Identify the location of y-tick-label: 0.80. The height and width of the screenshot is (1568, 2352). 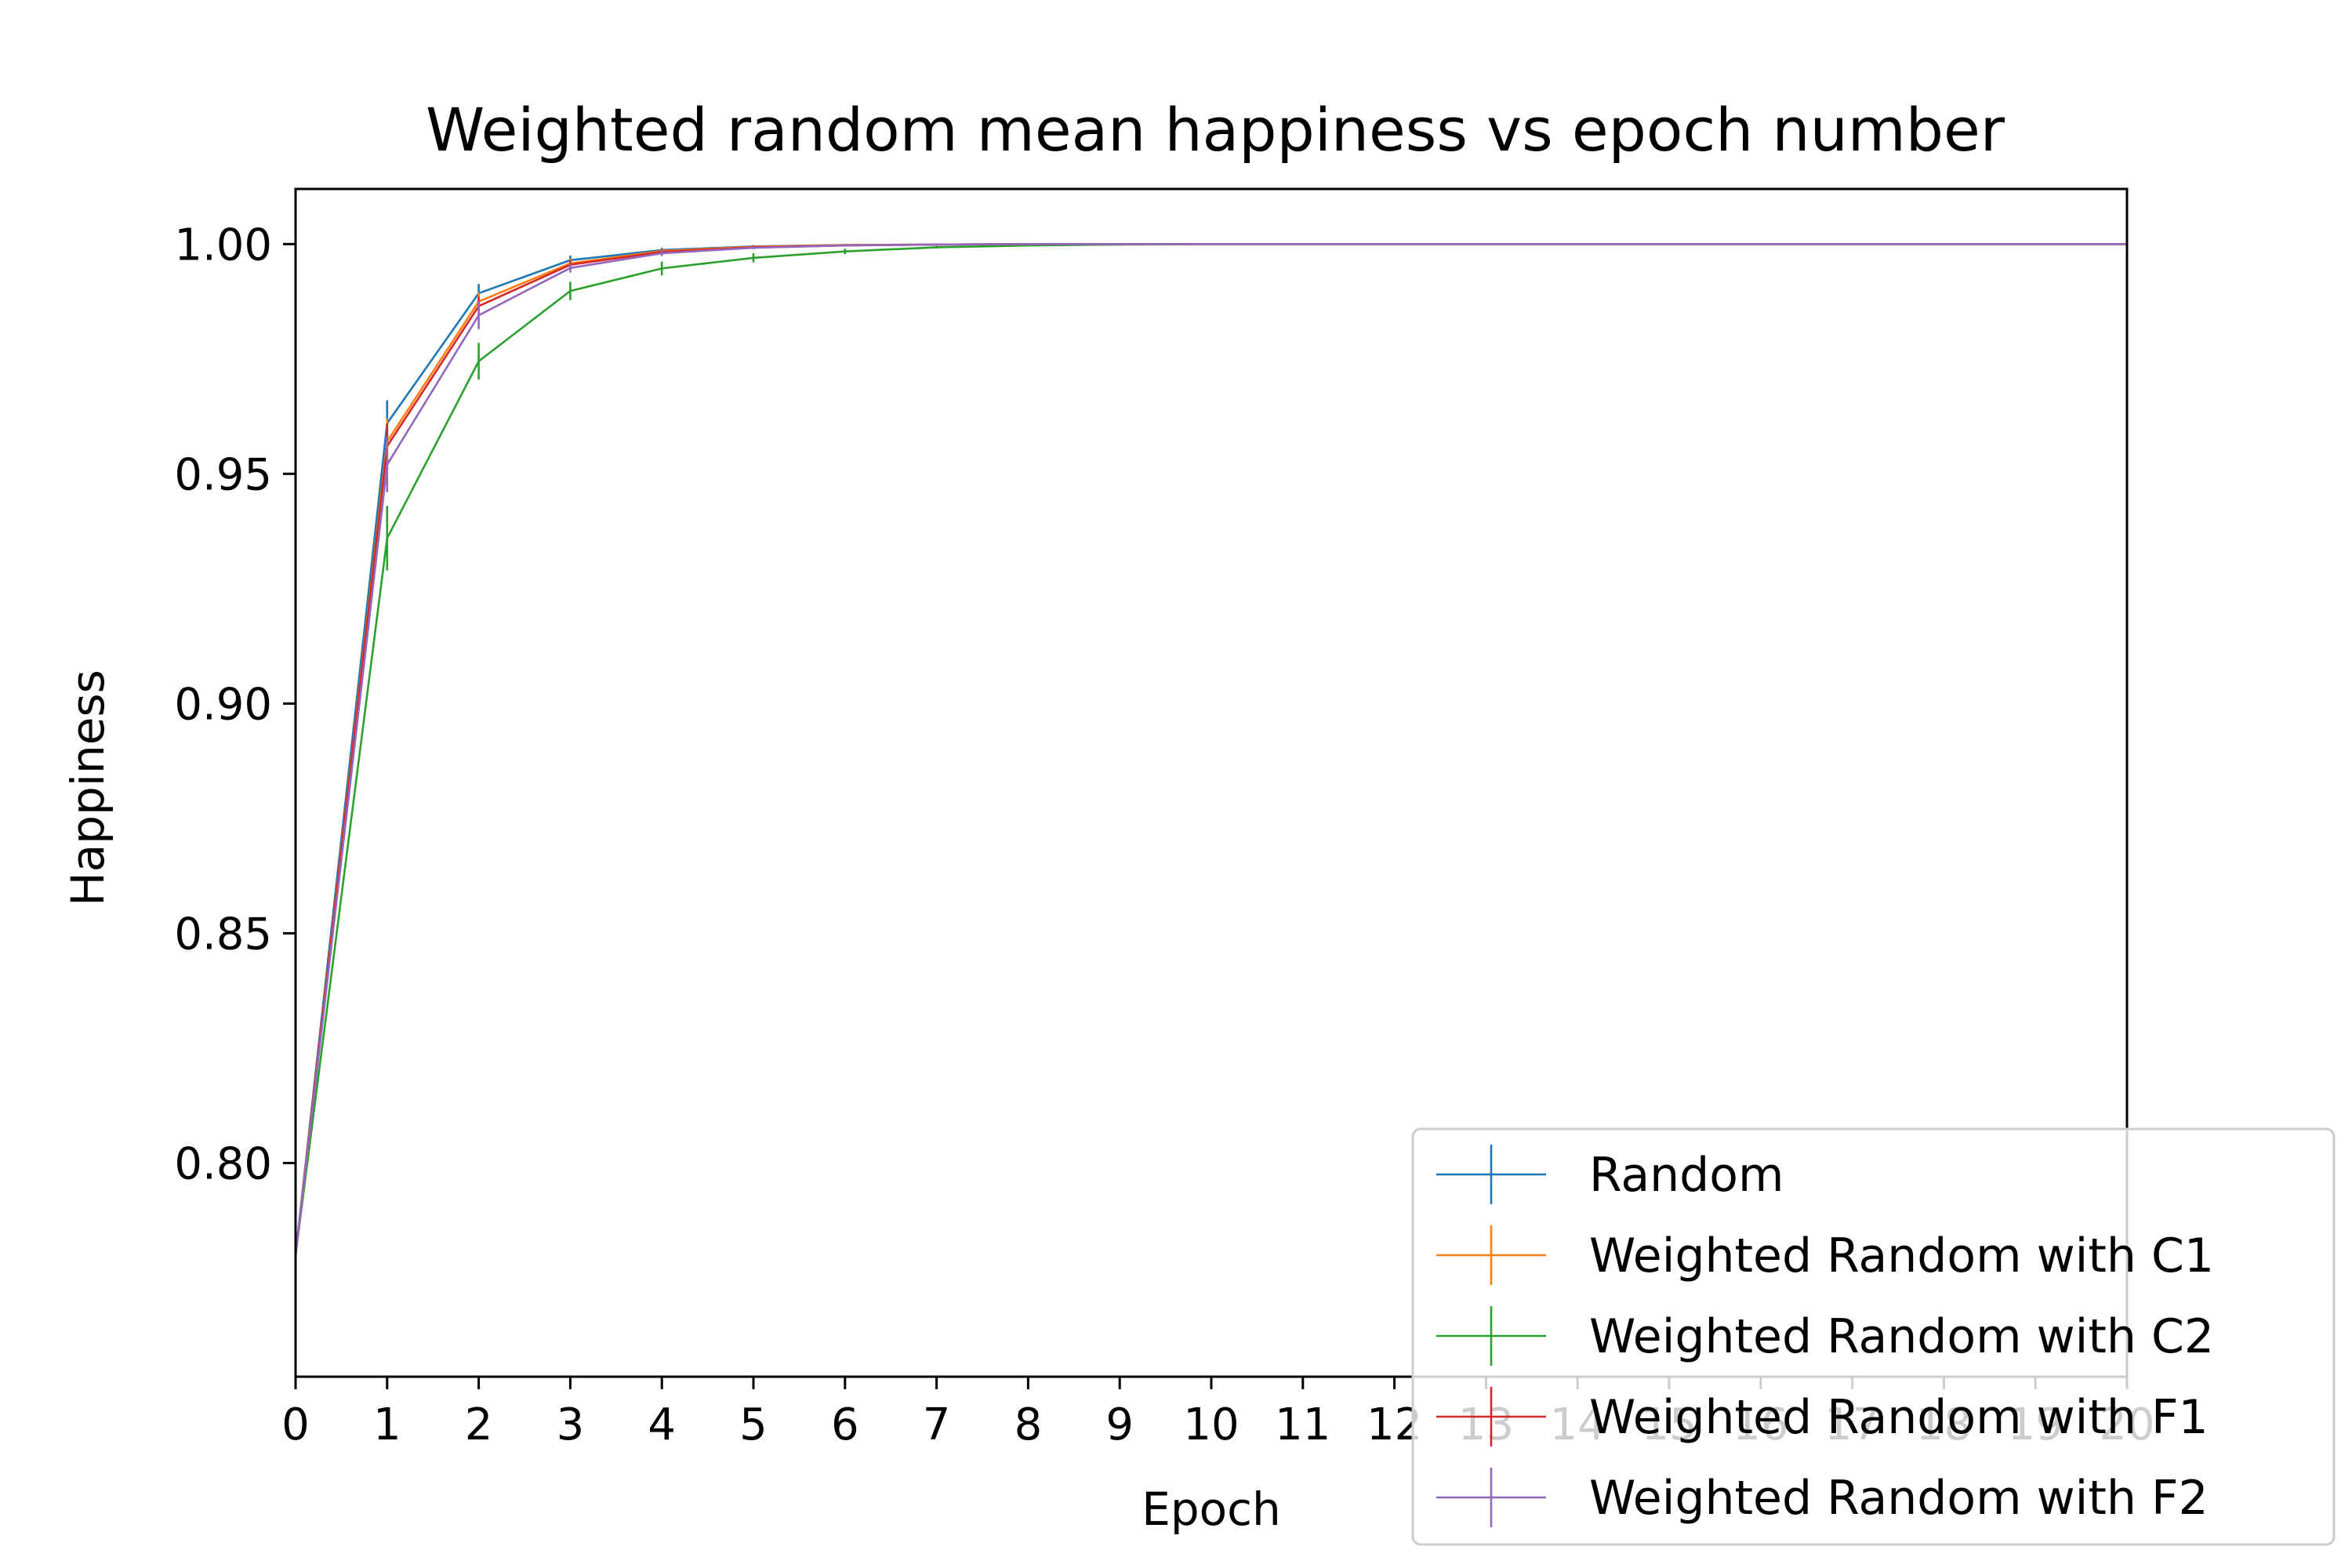
(223, 1163).